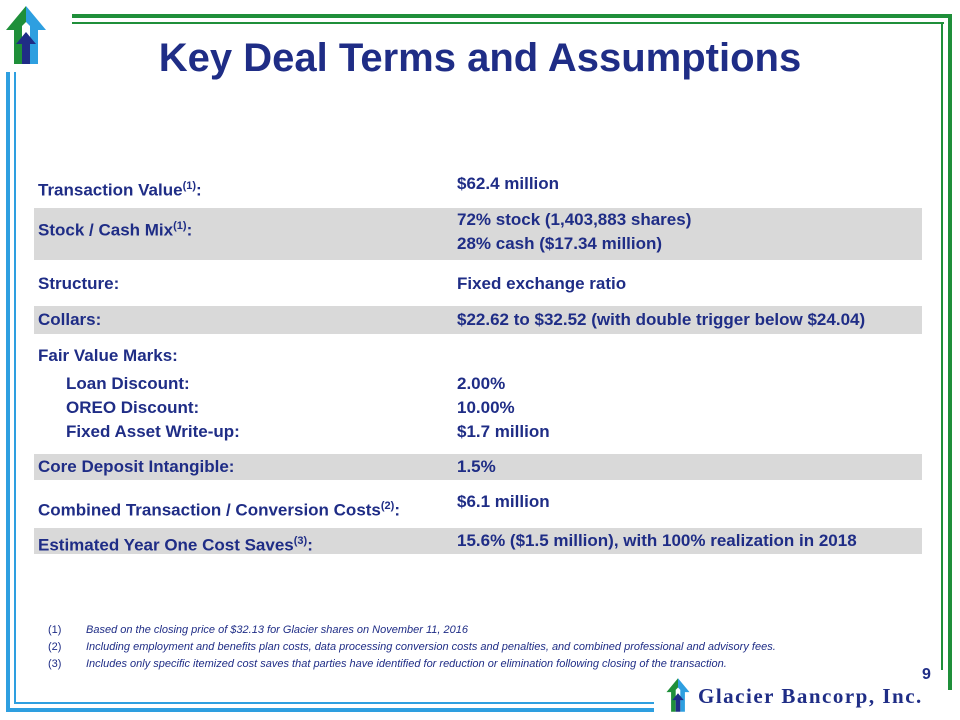  What do you see at coordinates (950, 352) in the screenshot?
I see `frame-line-right-green` at bounding box center [950, 352].